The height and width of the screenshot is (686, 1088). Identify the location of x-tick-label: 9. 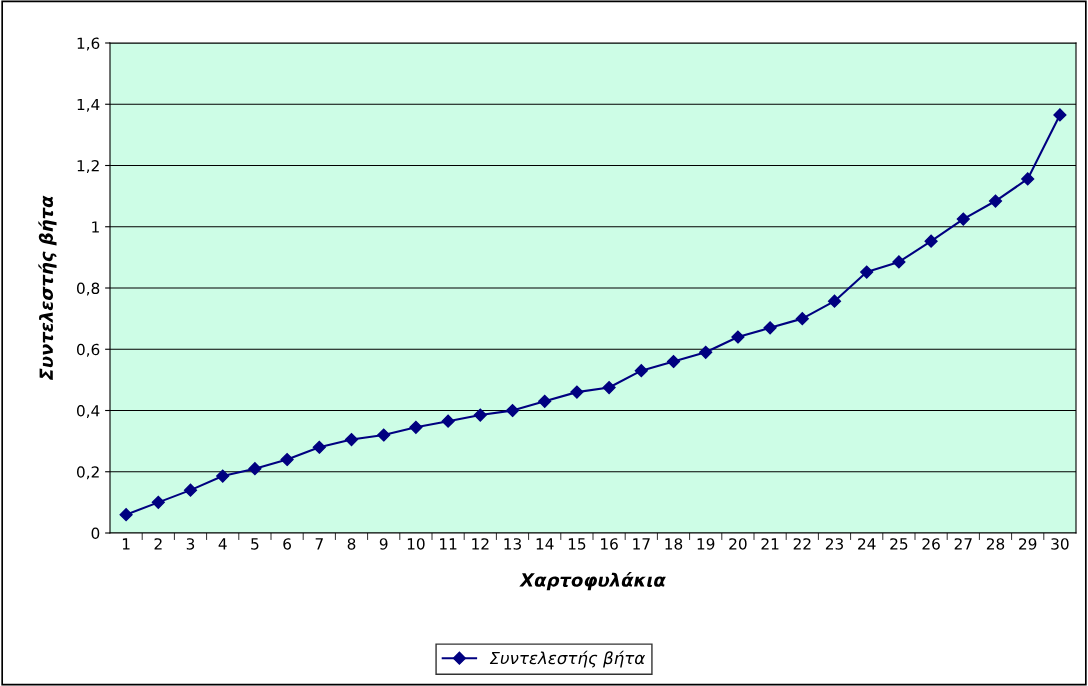
(383, 544).